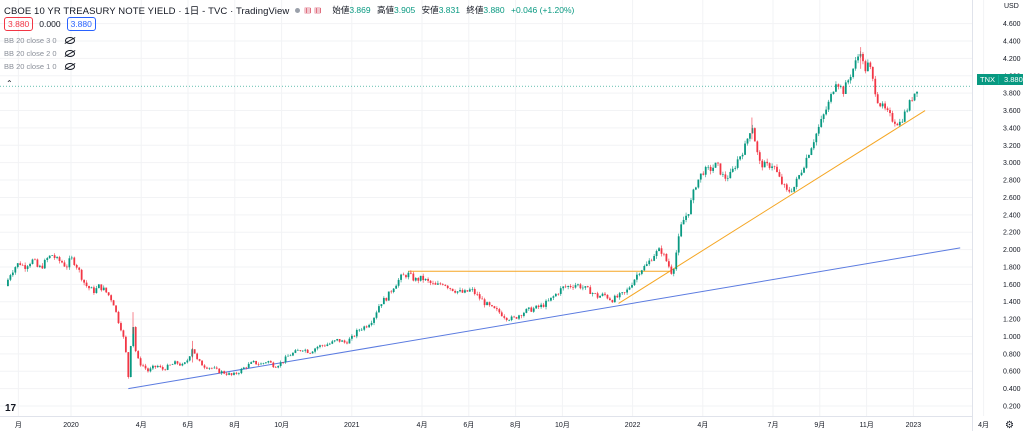  I want to click on chevron-up-icon: ⌃, so click(9, 83).